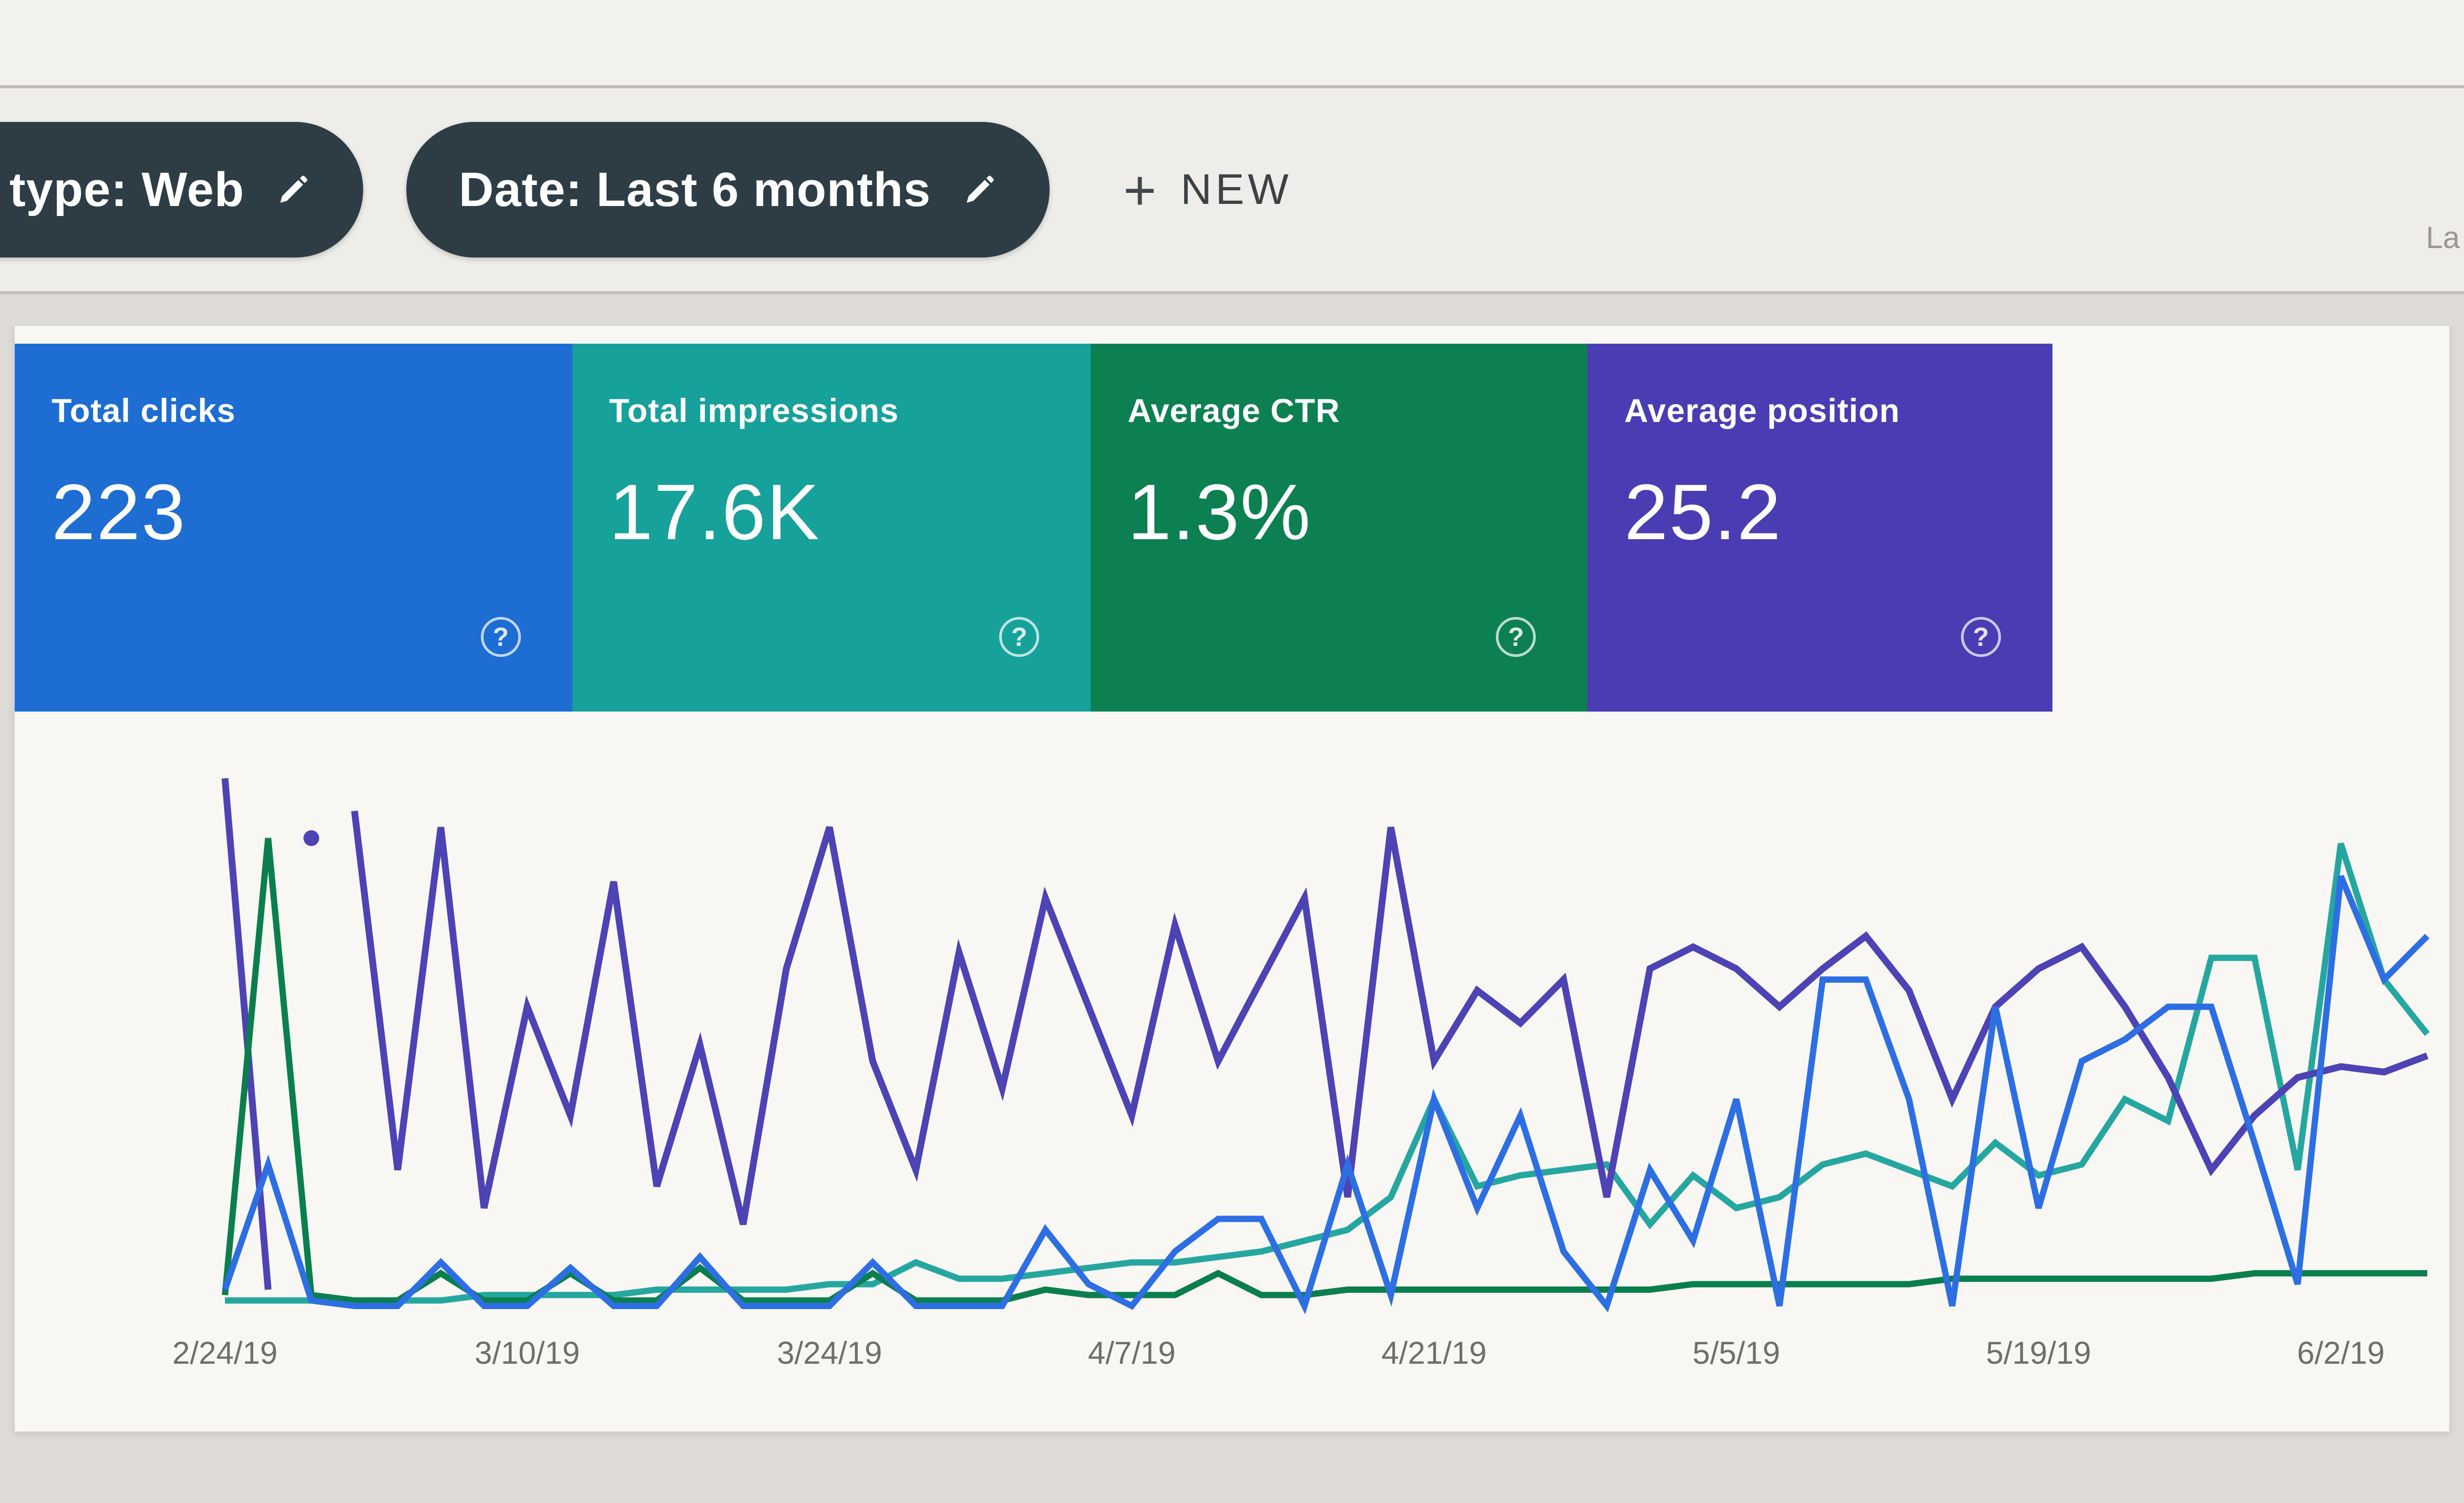 Image resolution: width=2464 pixels, height=1503 pixels. I want to click on filter-toolbar: type: Web Date: Last 6 months + NEW La, so click(1232, 191).